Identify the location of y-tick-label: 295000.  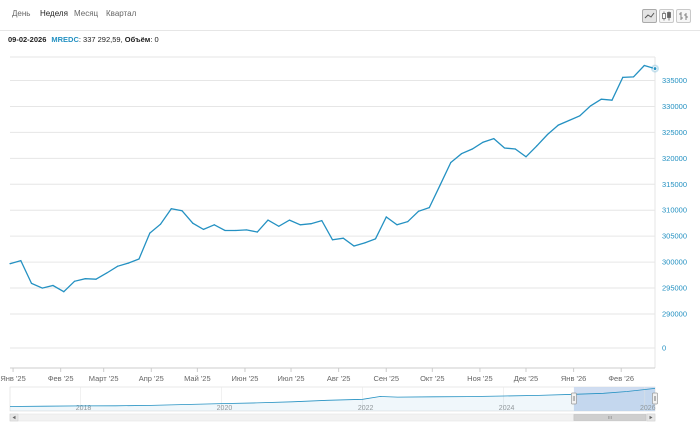
(674, 288).